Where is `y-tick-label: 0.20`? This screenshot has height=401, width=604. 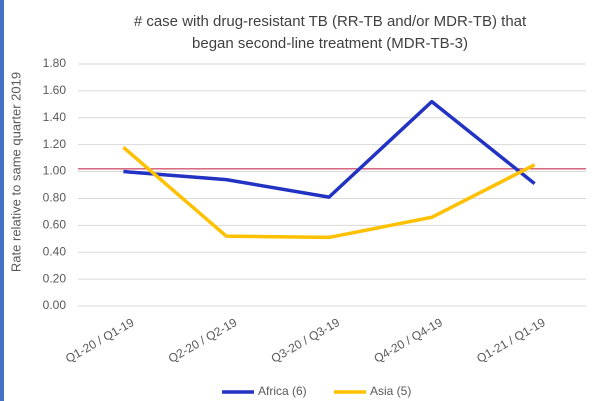 y-tick-label: 0.20 is located at coordinates (55, 278).